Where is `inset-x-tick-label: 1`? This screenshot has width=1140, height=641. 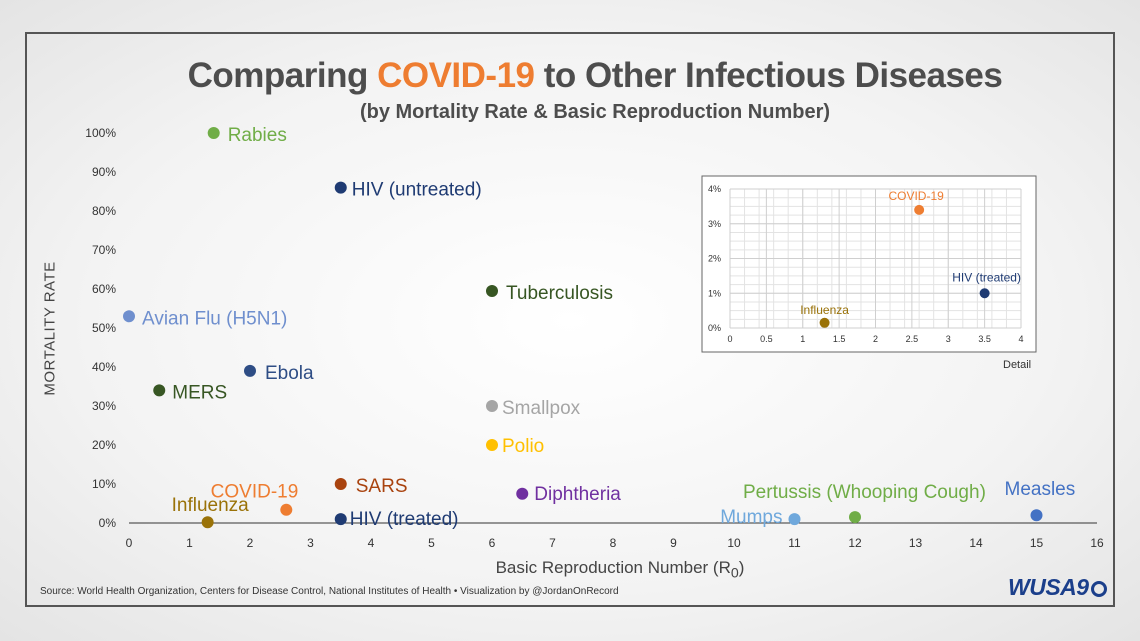
inset-x-tick-label: 1 is located at coordinates (802, 339).